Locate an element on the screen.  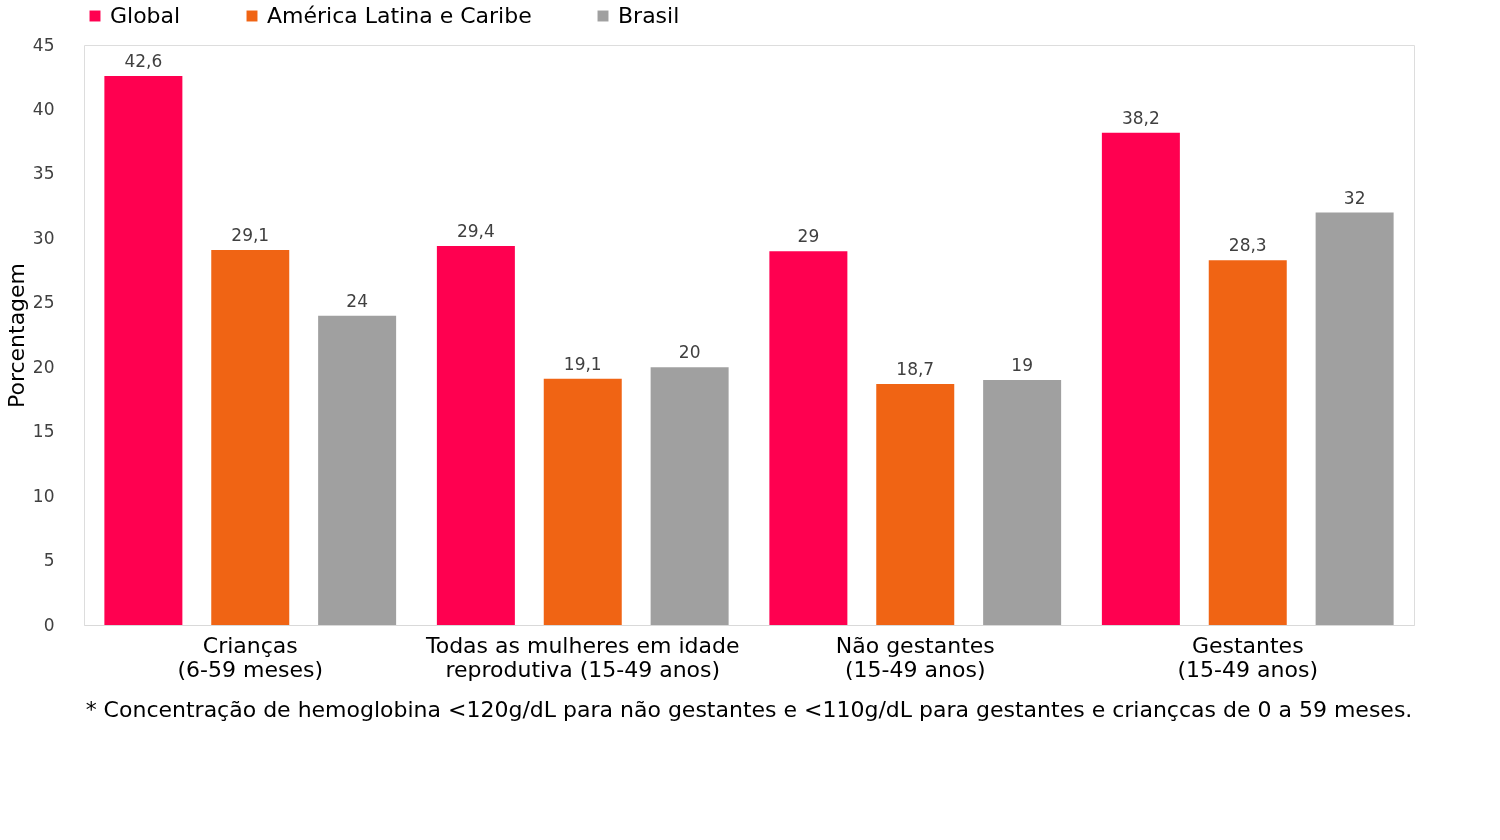
data-label: 20 is located at coordinates (689, 352).